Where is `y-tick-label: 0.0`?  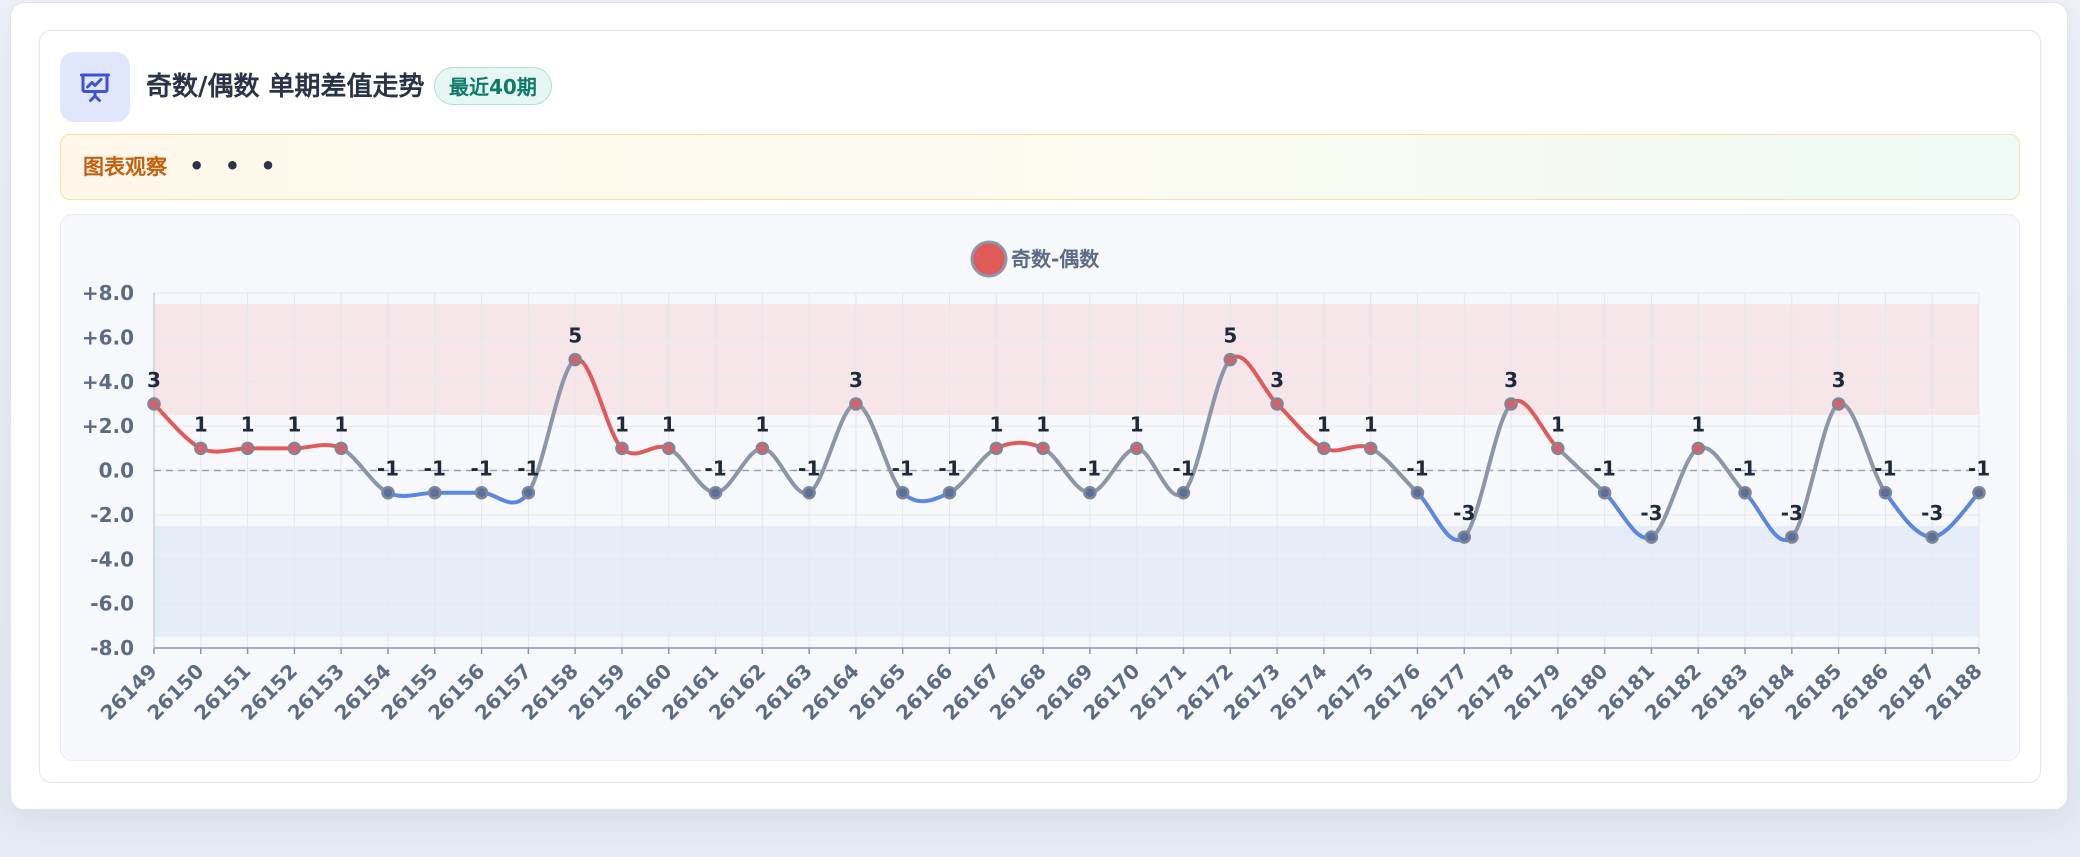
y-tick-label: 0.0 is located at coordinates (116, 471).